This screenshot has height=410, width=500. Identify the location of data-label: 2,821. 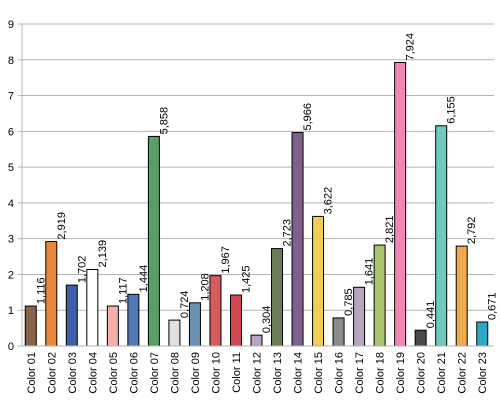
(390, 230).